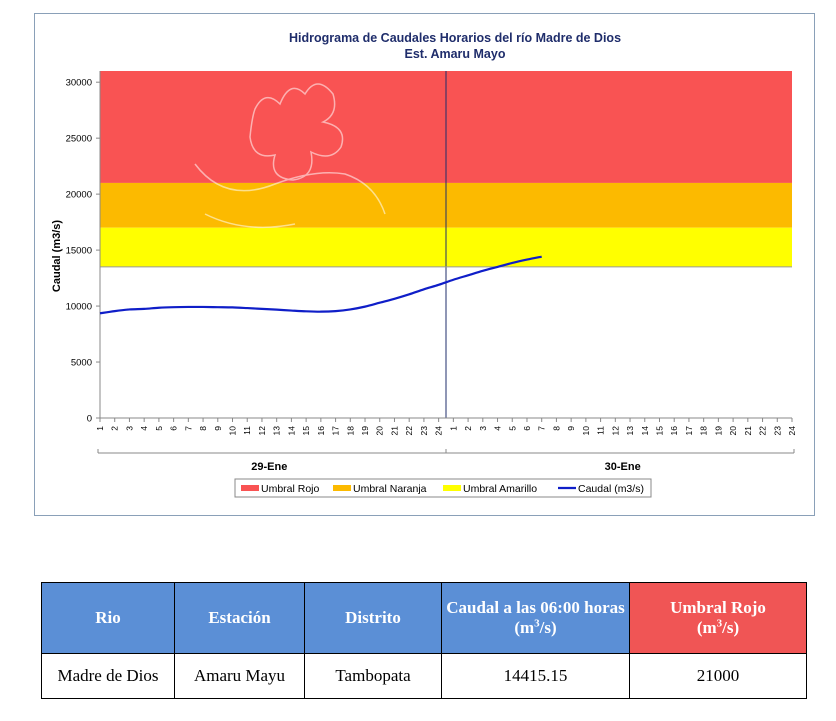 The width and height of the screenshot is (836, 721). I want to click on x-tick-label-5: 6, so click(174, 428).